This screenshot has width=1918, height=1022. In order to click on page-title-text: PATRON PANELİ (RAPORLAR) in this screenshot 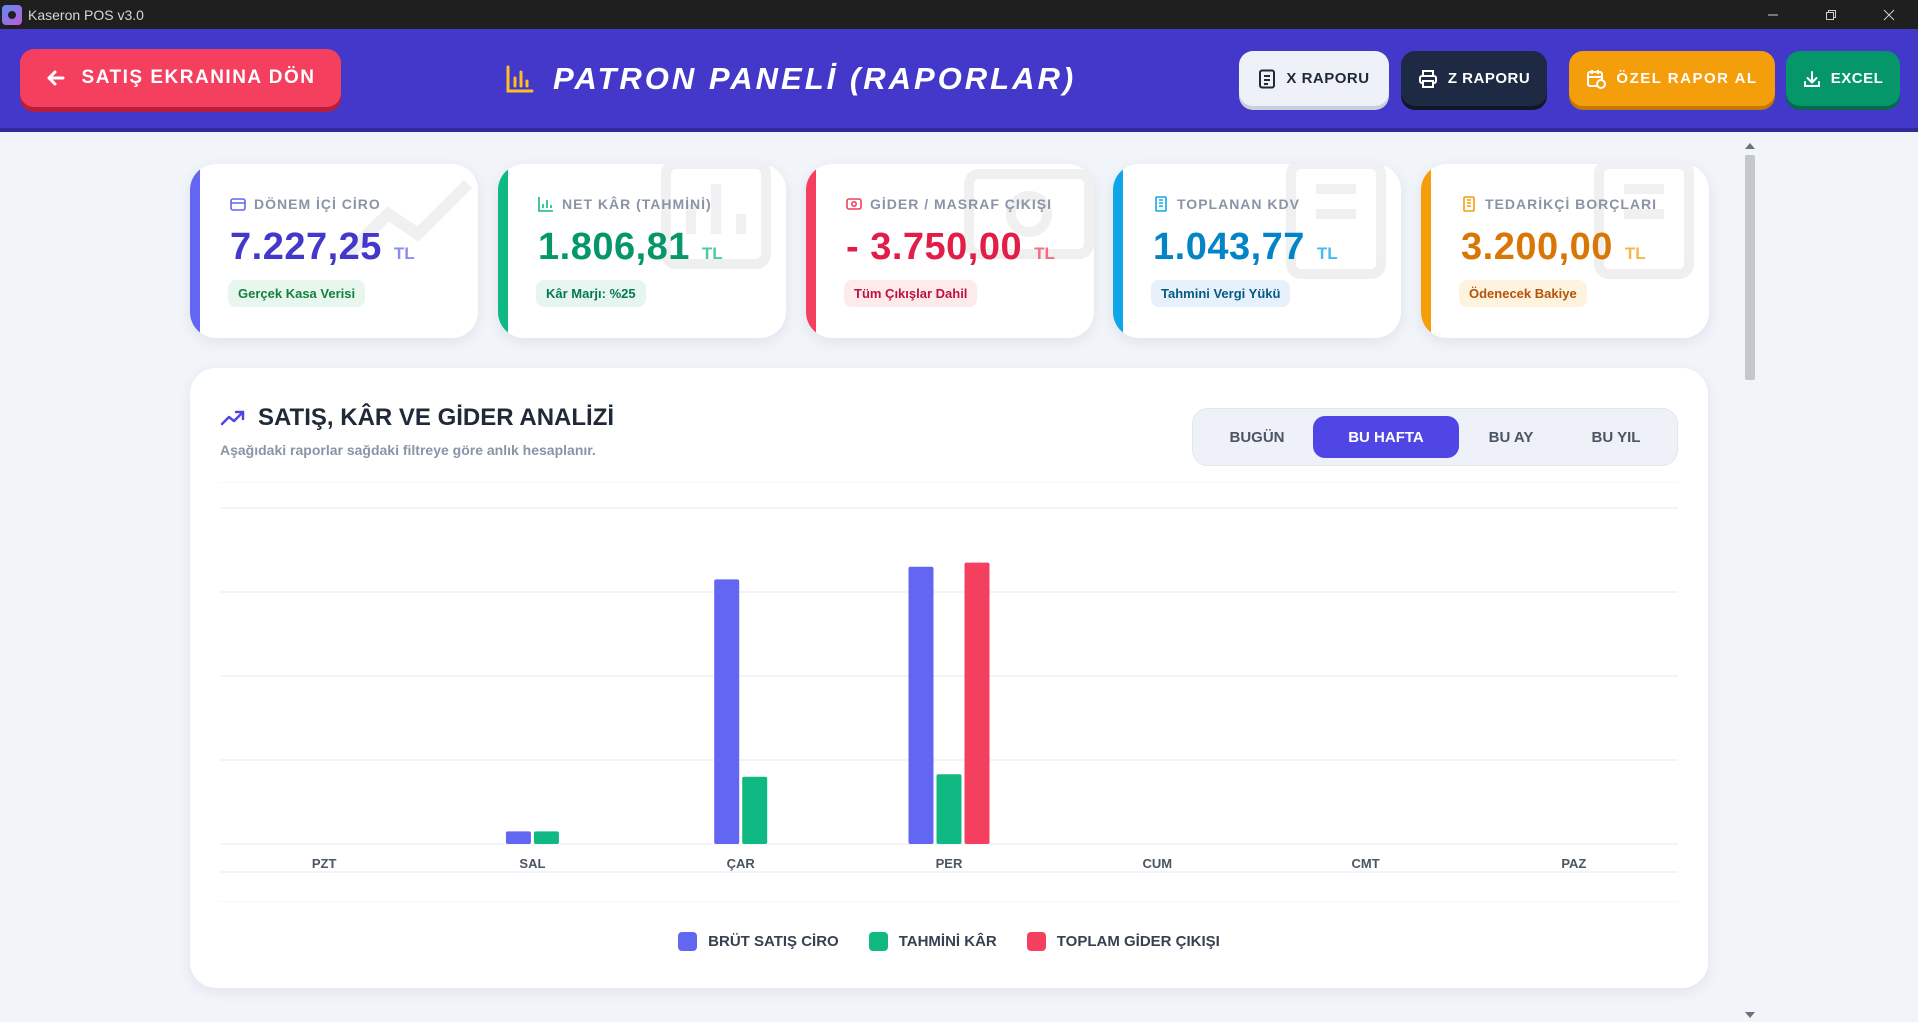, I will do `click(815, 78)`.